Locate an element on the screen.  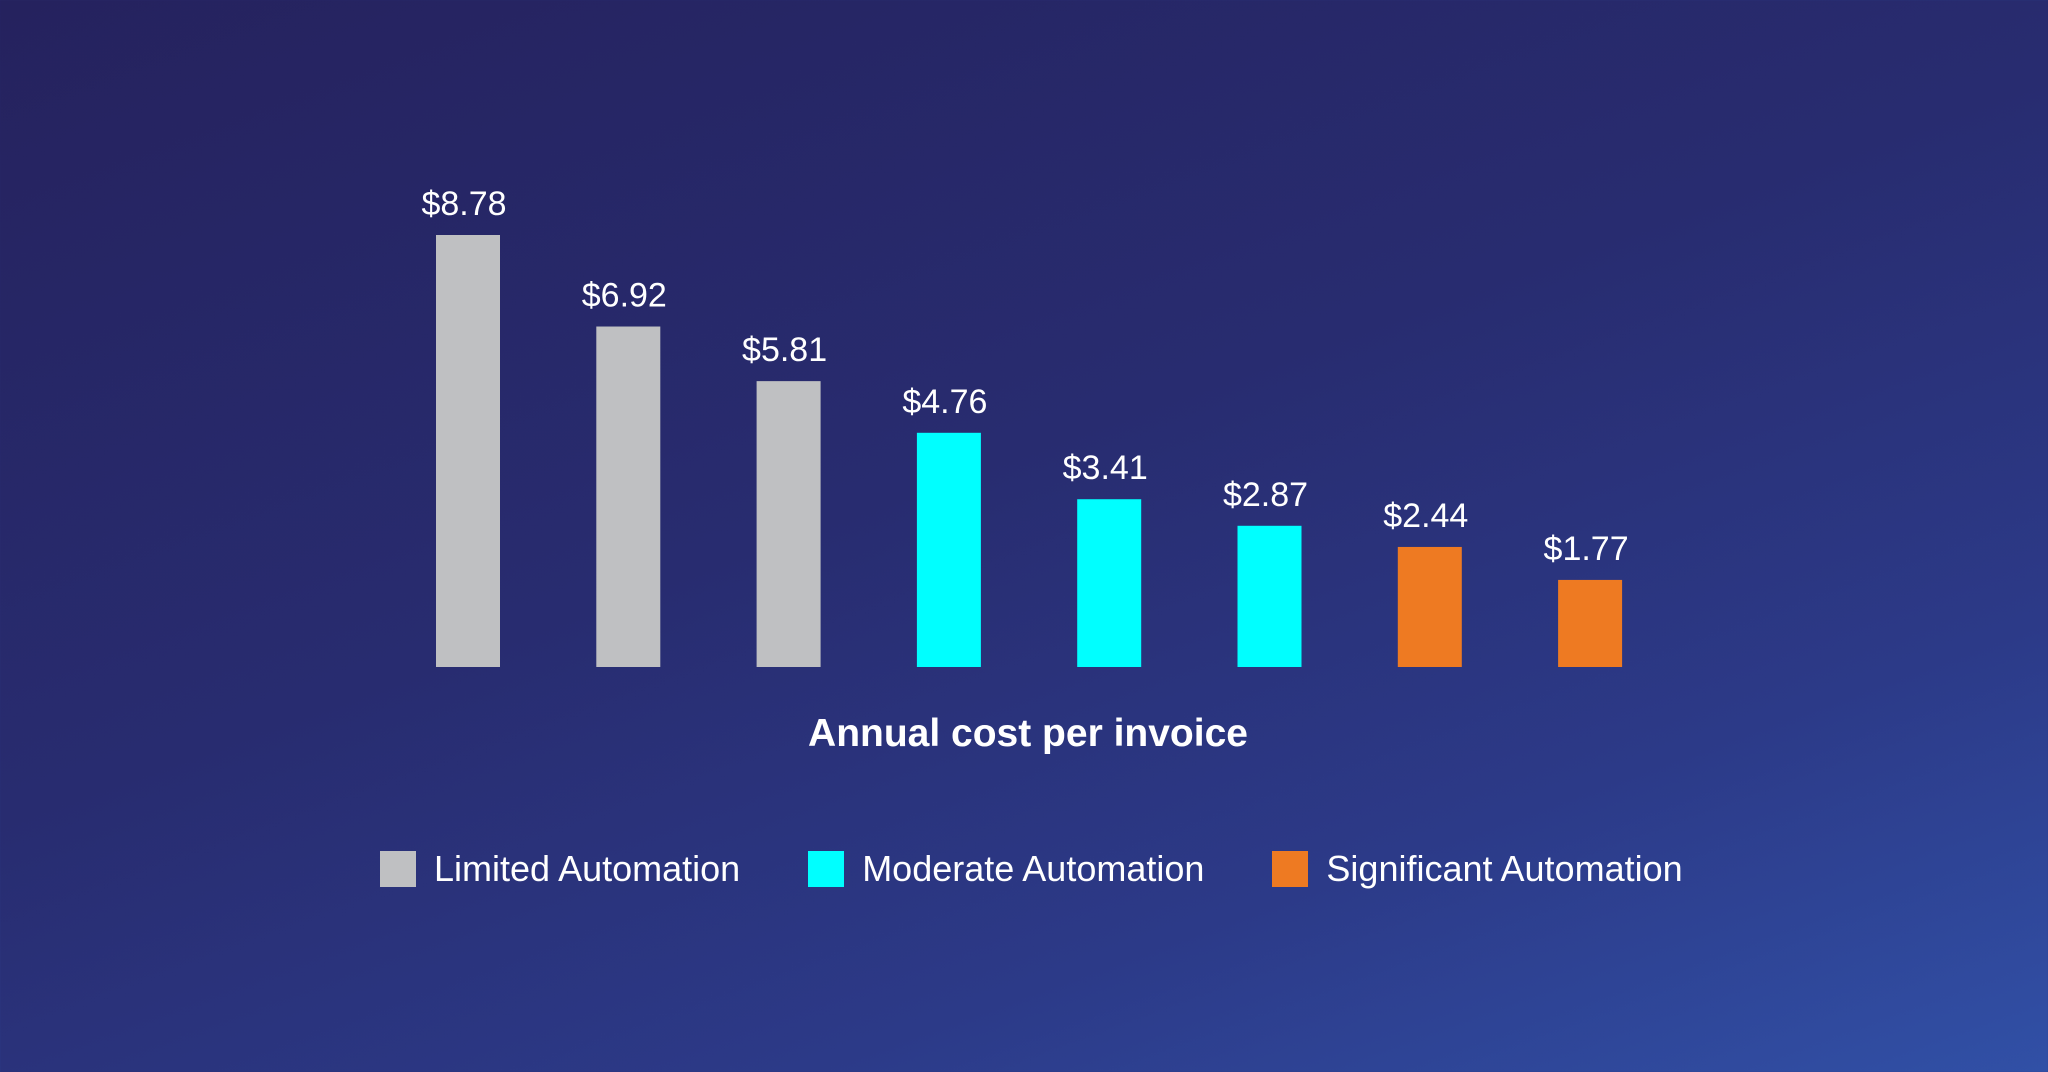
data-label: $6.92 is located at coordinates (624, 296).